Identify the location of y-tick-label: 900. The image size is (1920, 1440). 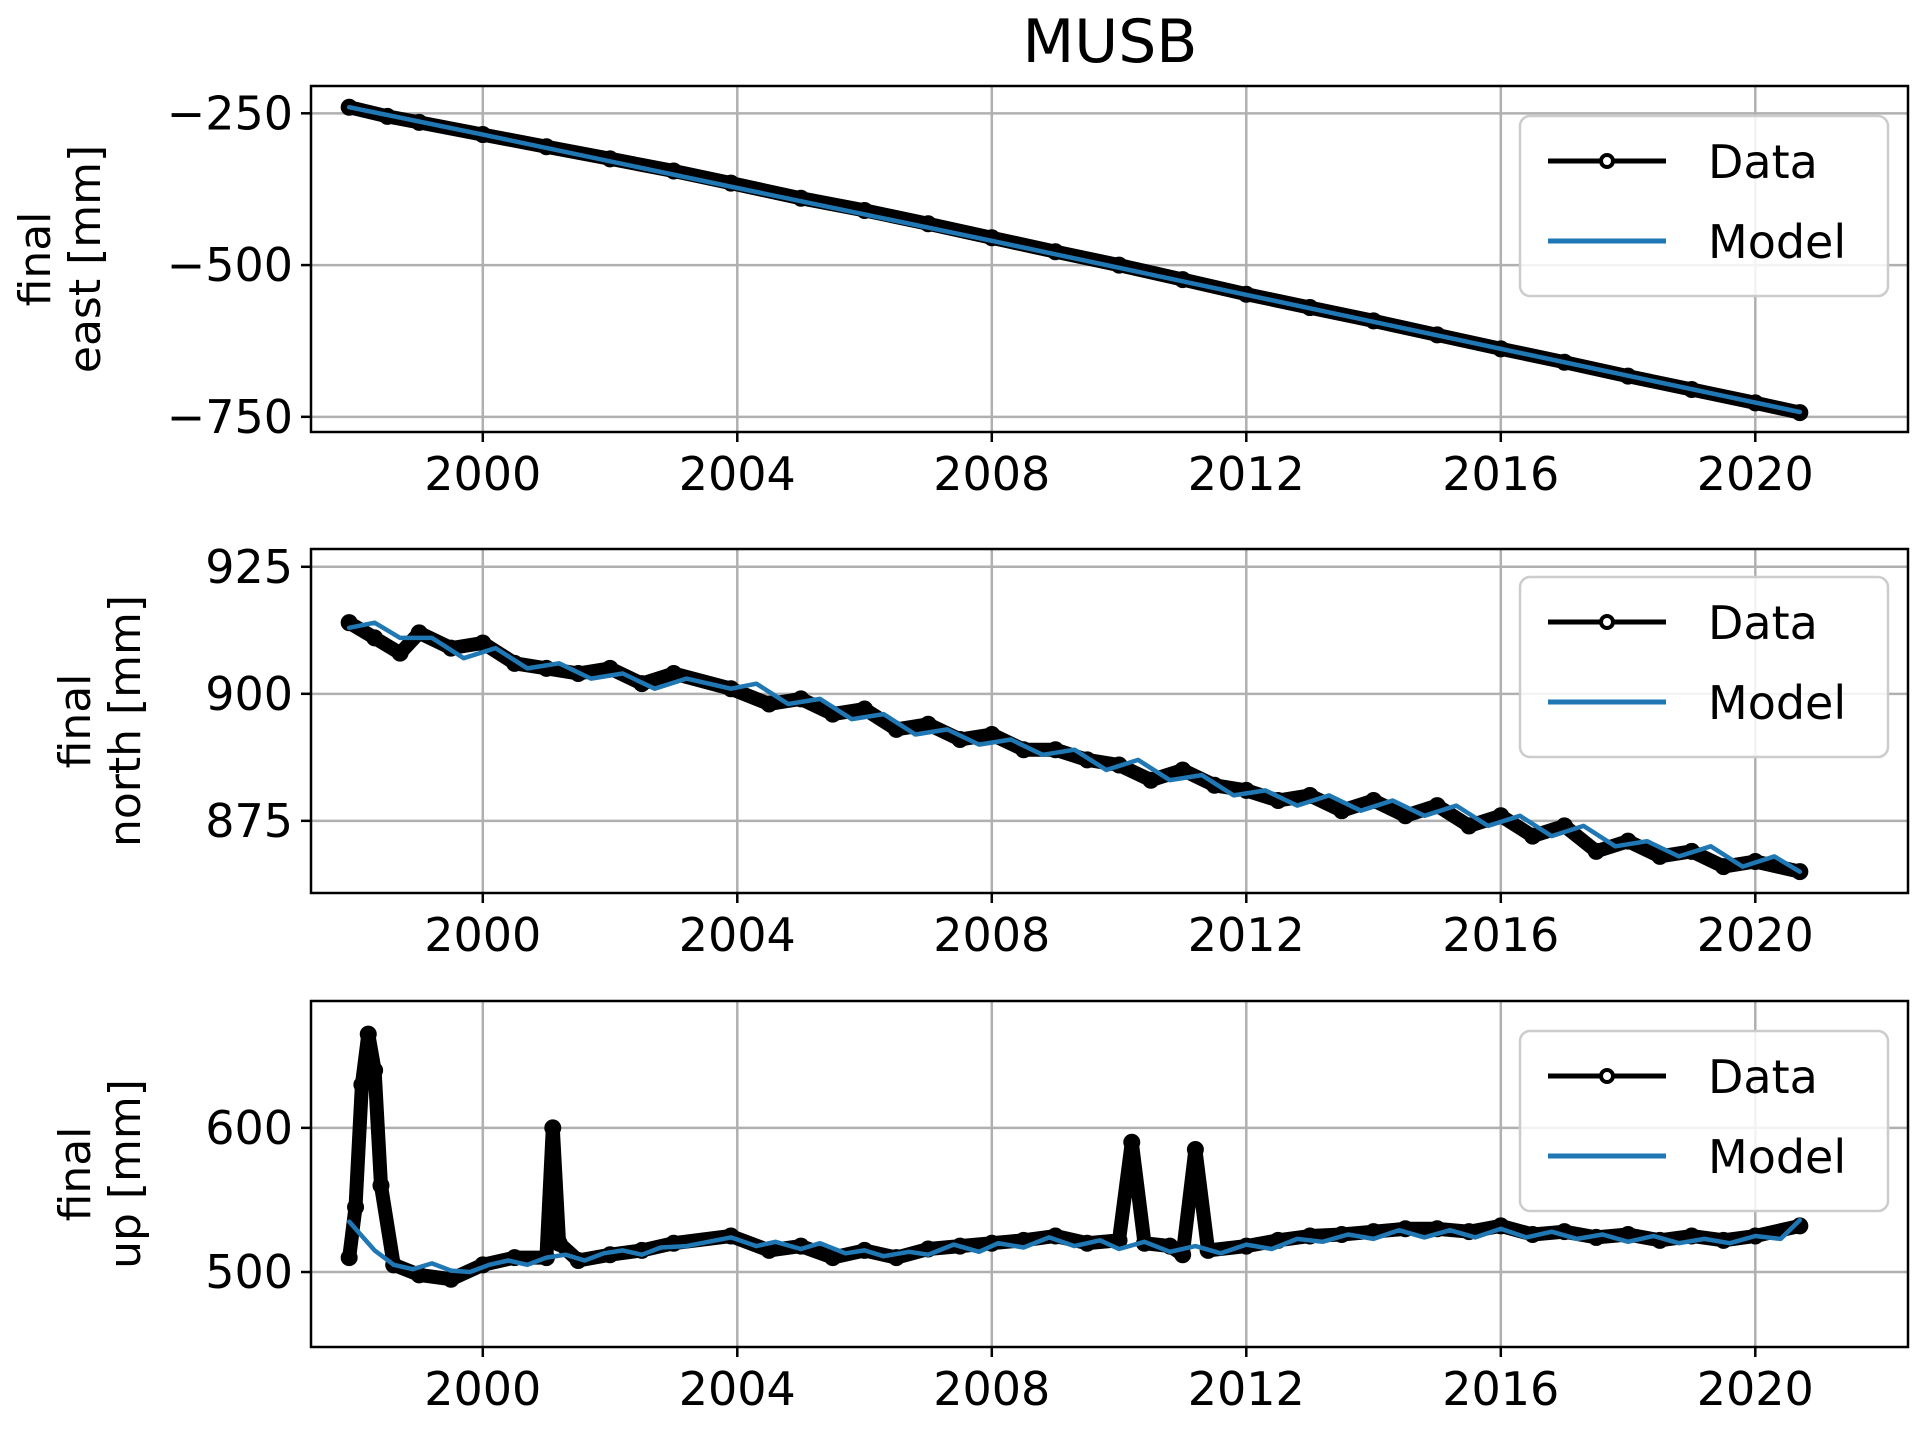
(249, 694).